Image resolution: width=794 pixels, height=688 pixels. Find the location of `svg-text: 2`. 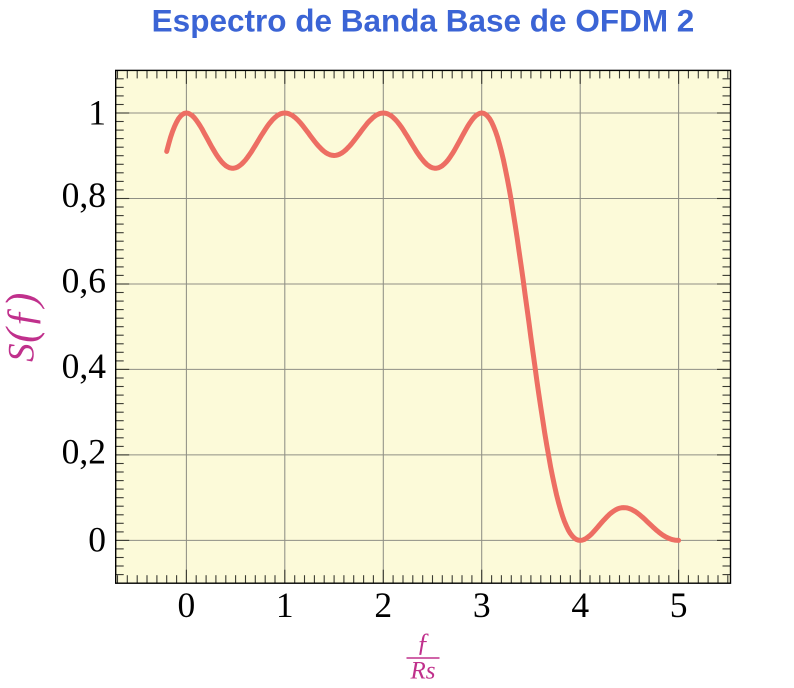

svg-text: 2 is located at coordinates (383, 605).